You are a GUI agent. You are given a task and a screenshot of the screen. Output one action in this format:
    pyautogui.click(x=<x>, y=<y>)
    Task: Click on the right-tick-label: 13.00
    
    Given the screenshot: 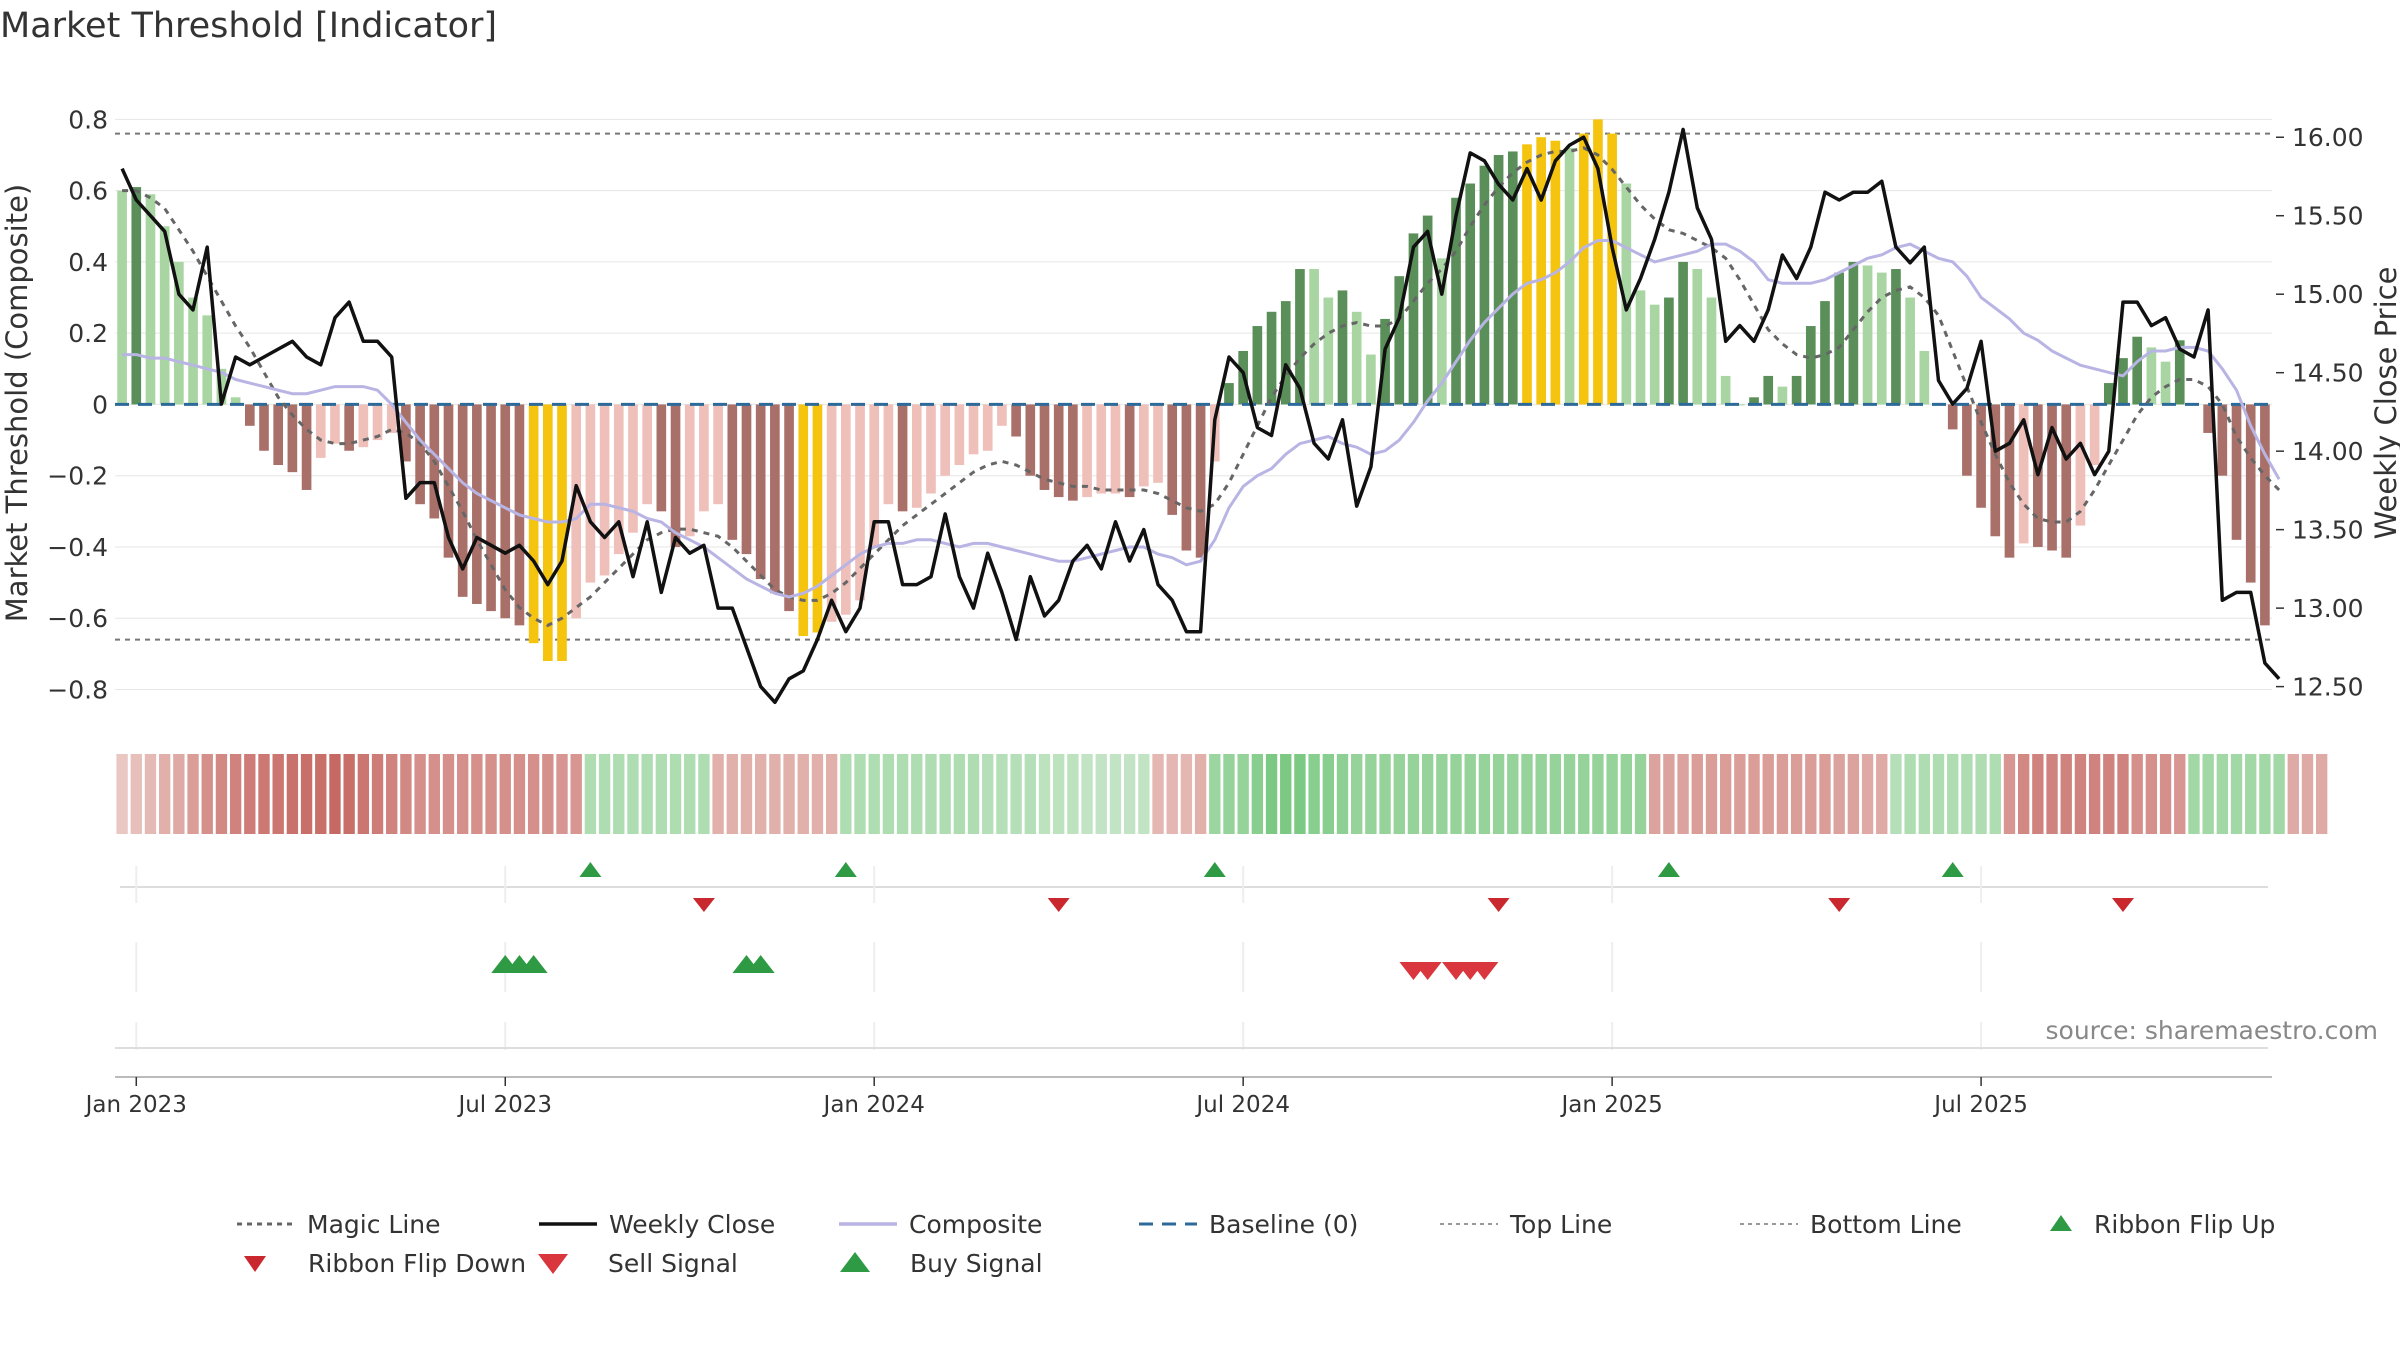 What is the action you would take?
    pyautogui.click(x=2328, y=608)
    